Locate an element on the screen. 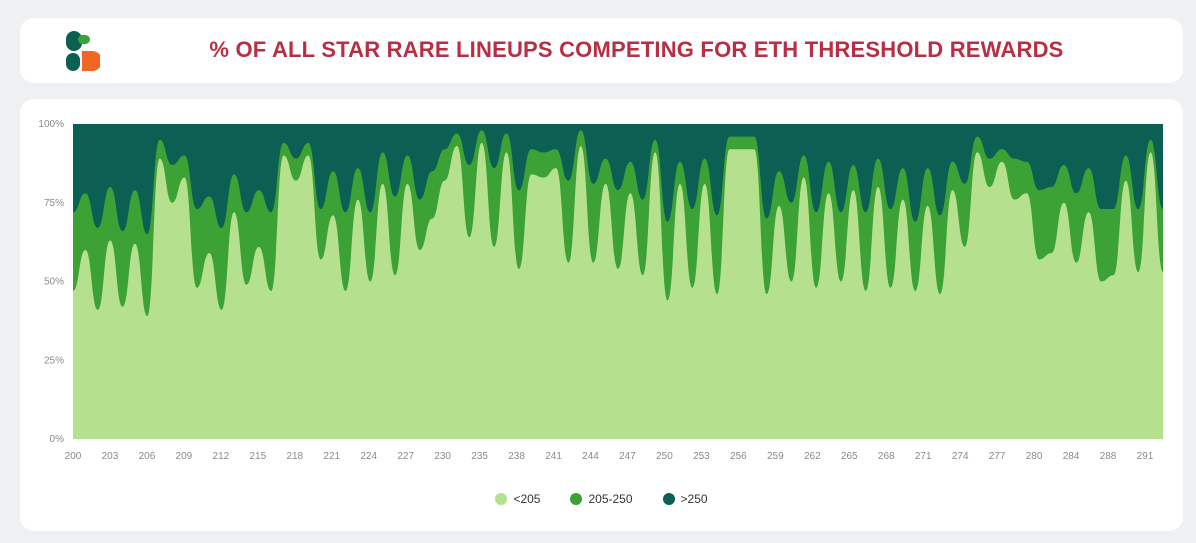 The height and width of the screenshot is (543, 1196). x-tick-label: 209 is located at coordinates (184, 456).